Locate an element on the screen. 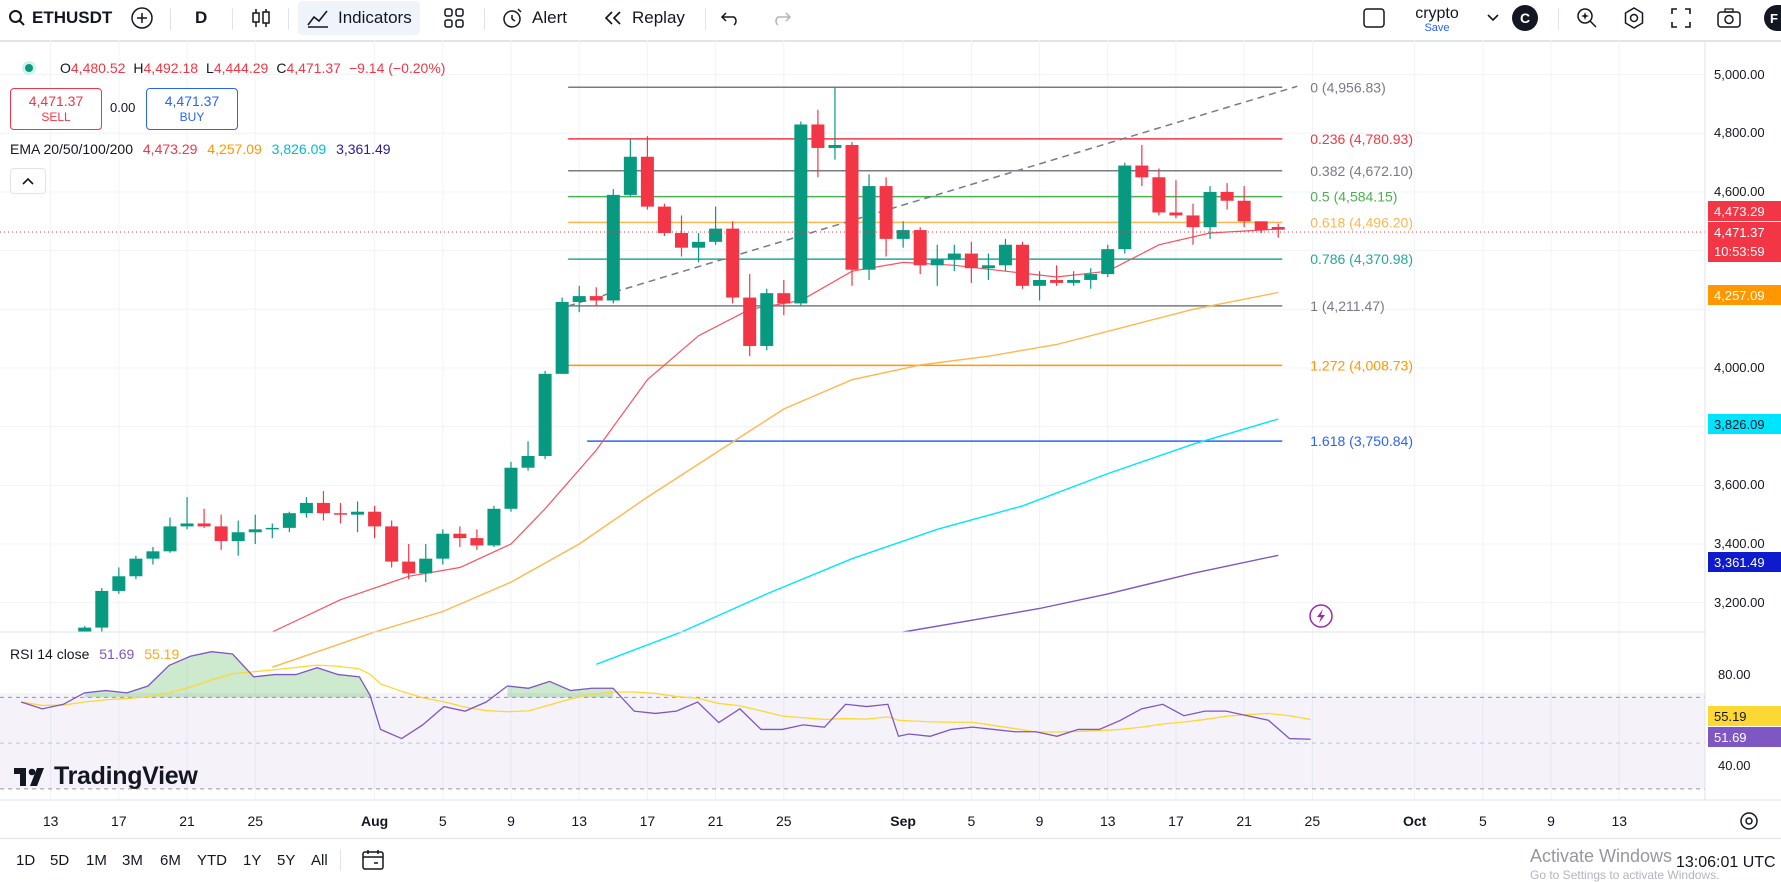  quick-search-button is located at coordinates (1587, 18).